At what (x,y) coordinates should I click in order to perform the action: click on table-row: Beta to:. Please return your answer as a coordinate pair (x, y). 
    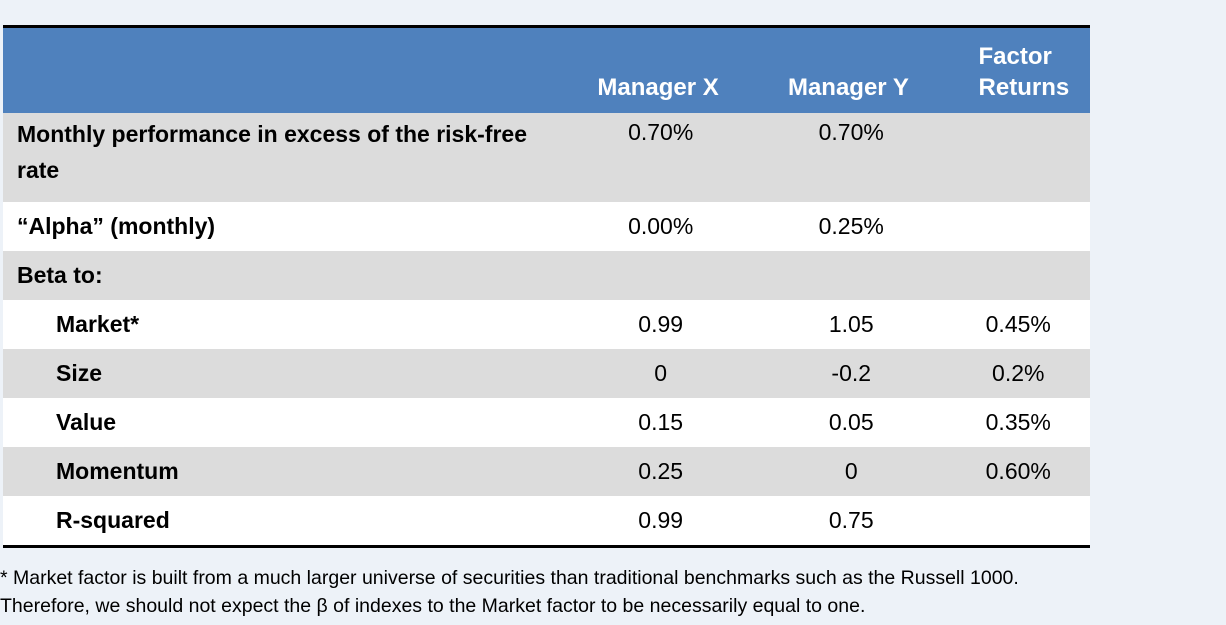
    Looking at the image, I should click on (546, 275).